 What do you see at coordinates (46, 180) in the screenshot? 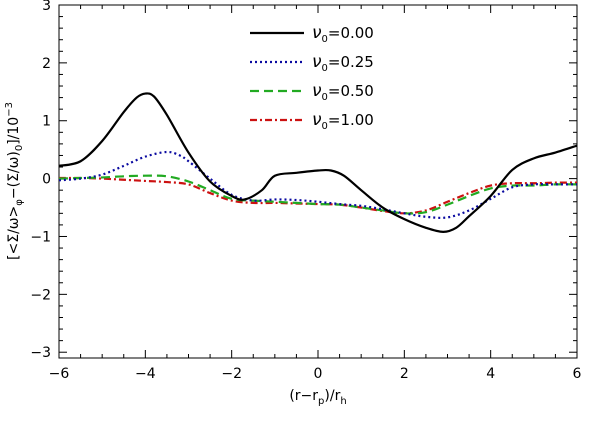
I see `y-tick-label: 0` at bounding box center [46, 180].